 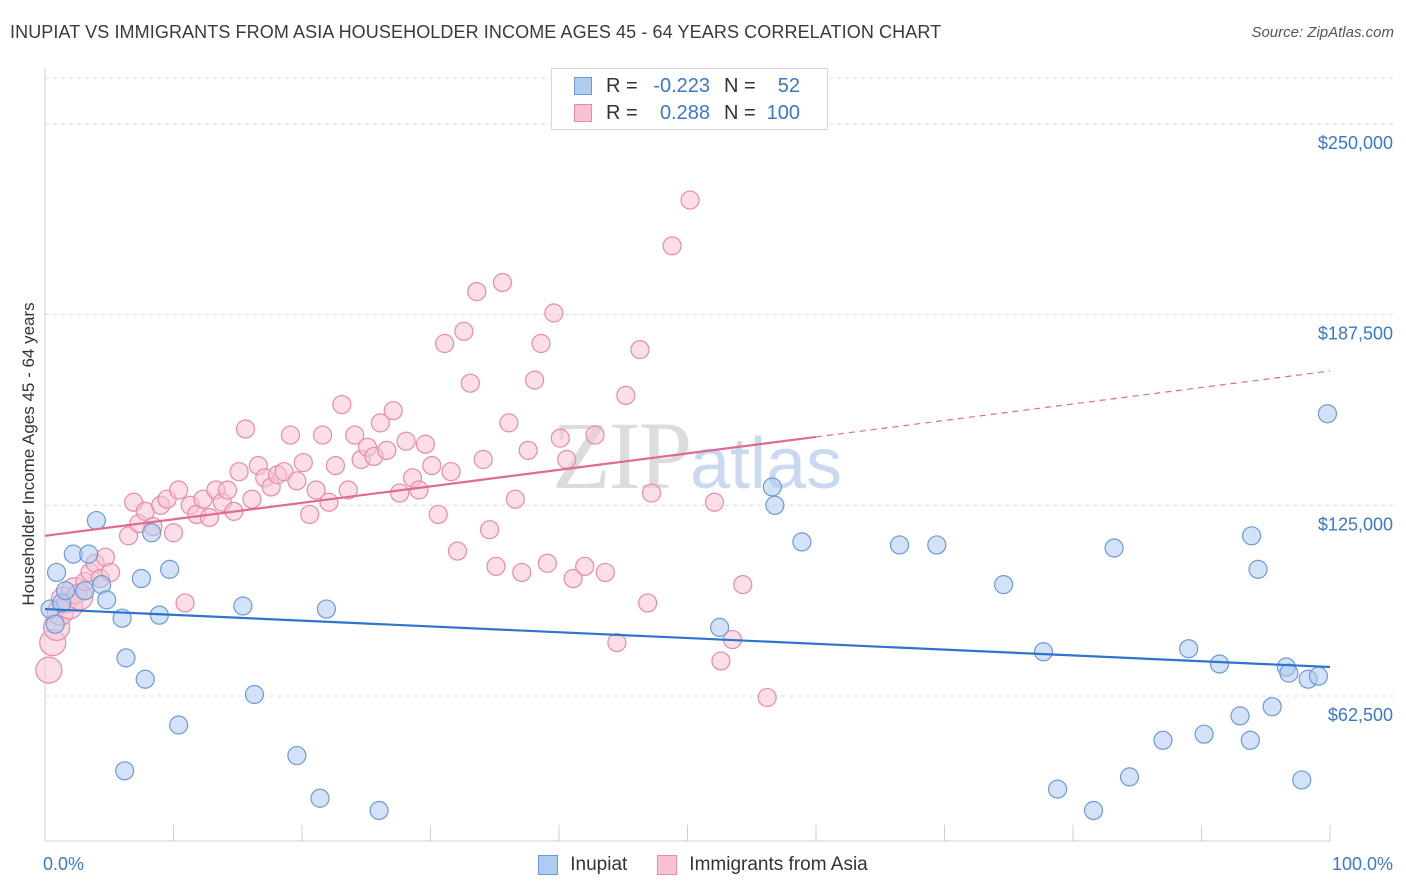 I want to click on series-legend-label: Immigrants from Asia, so click(x=778, y=864).